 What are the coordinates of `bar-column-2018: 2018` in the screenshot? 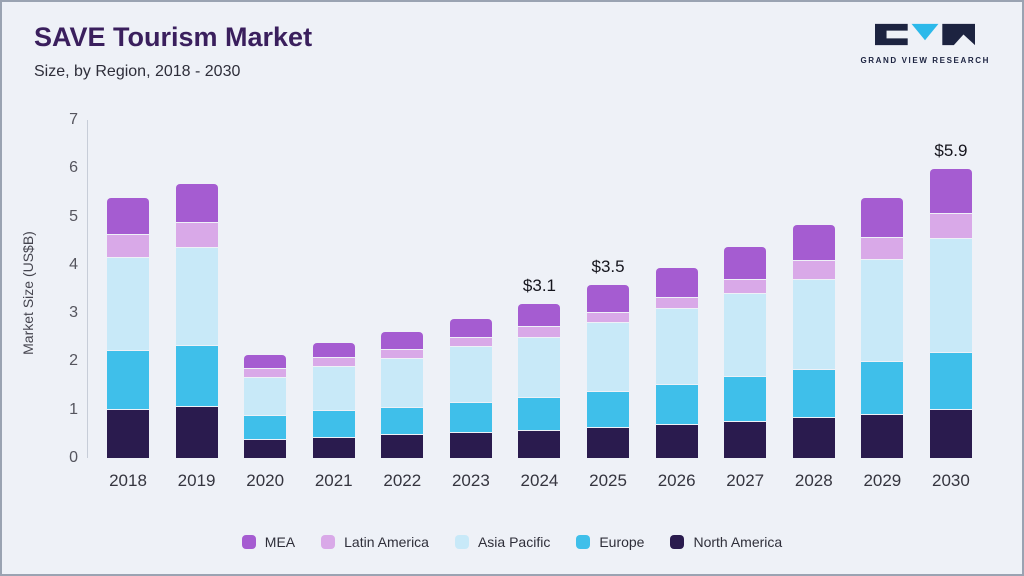 It's located at (128, 305).